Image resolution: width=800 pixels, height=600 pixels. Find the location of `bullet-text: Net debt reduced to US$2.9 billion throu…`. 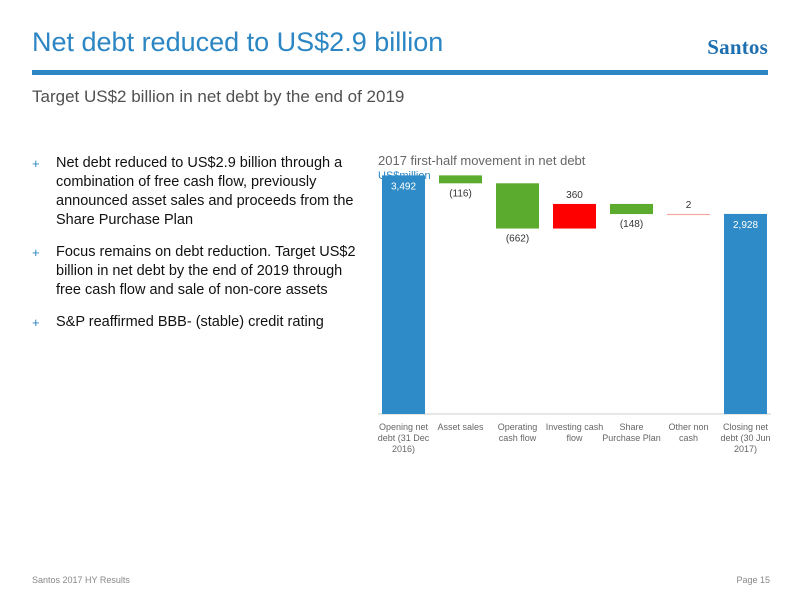

bullet-text: Net debt reduced to US$2.9 billion throu… is located at coordinates (205, 191).